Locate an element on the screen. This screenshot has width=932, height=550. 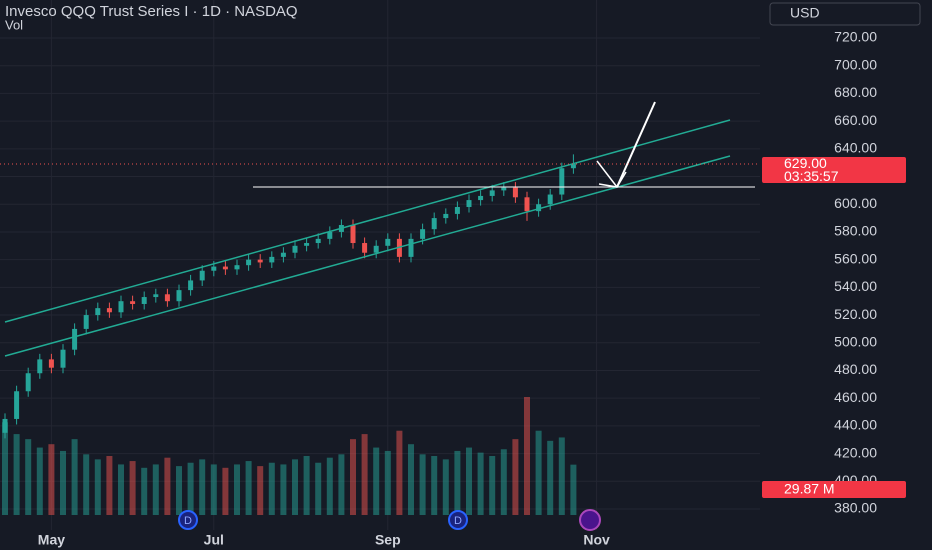
y-tick-label: 700.00 is located at coordinates (855, 64).